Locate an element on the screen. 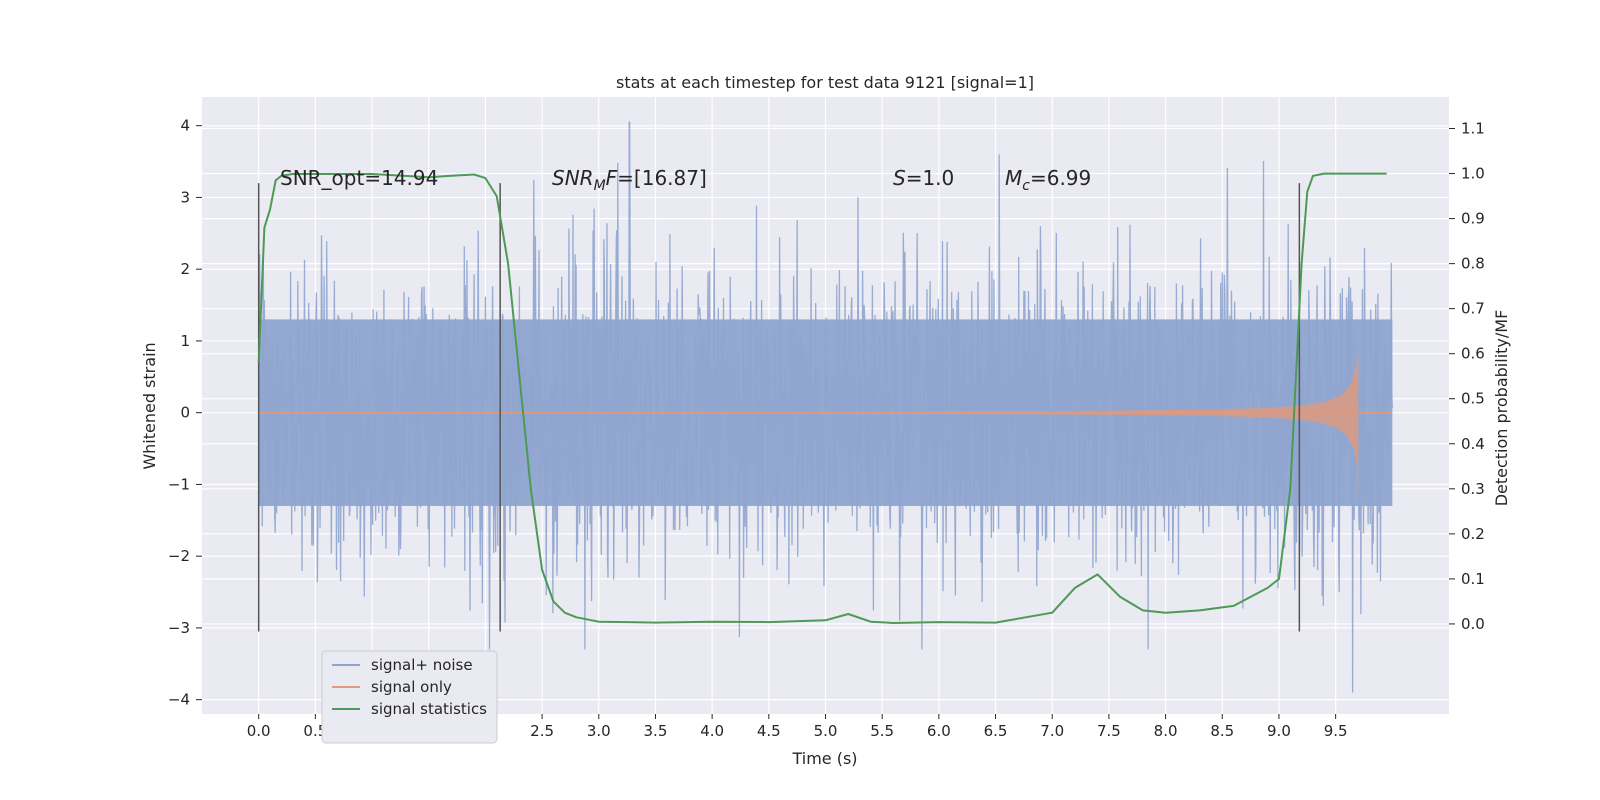 The width and height of the screenshot is (1600, 800). x-tick-label: 3.0 is located at coordinates (599, 731).